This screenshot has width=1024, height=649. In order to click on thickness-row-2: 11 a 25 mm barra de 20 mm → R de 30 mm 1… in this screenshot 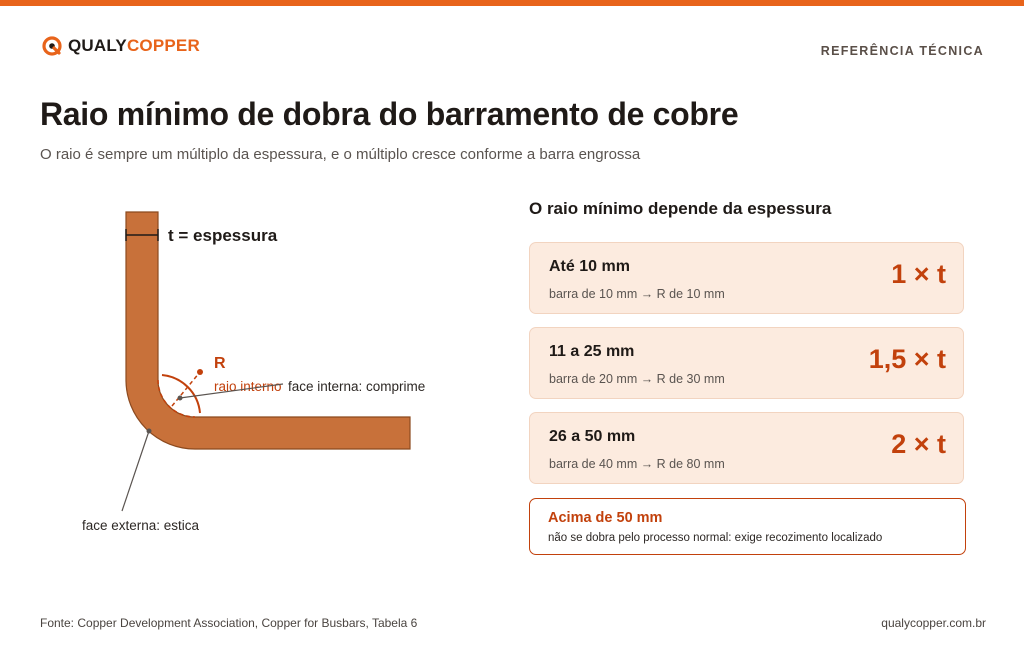, I will do `click(746, 363)`.